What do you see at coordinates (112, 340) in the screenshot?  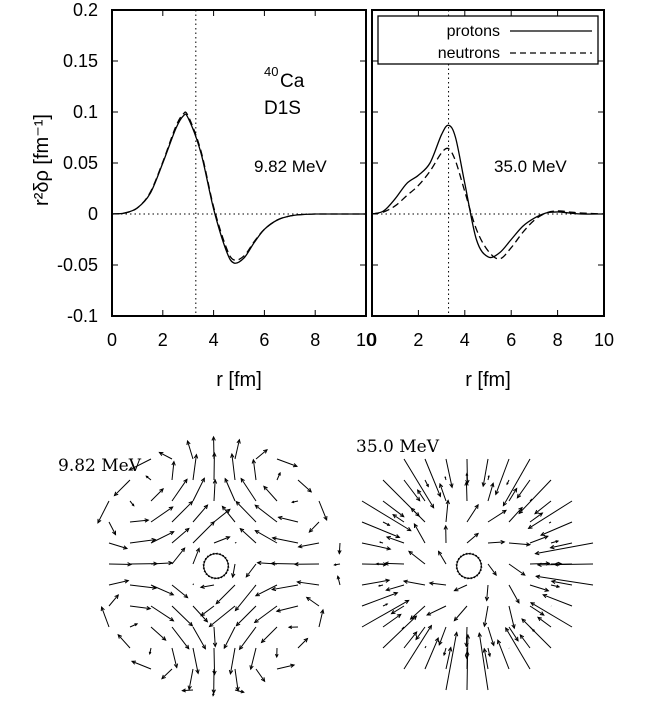 I see `x-tick-label: 0` at bounding box center [112, 340].